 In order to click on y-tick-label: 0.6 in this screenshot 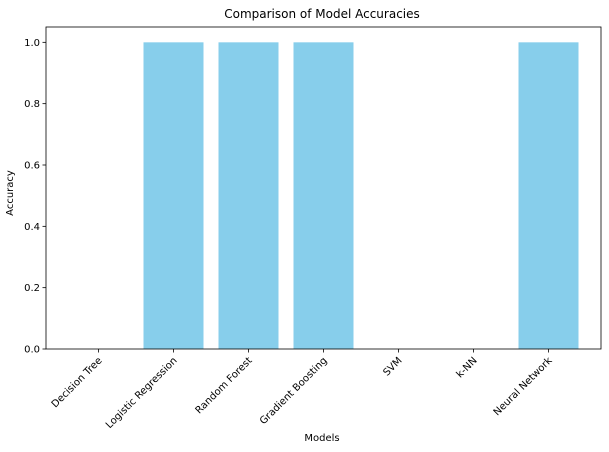, I will do `click(32, 166)`.